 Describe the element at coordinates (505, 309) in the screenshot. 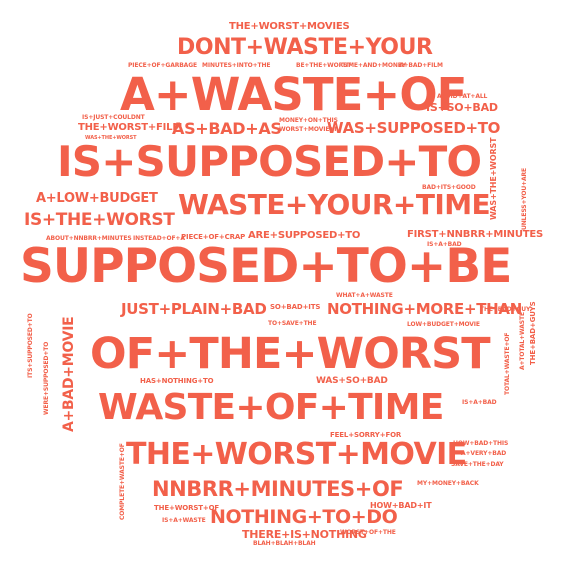

I see `cloud-word: THE+BAD+GUY` at that location.